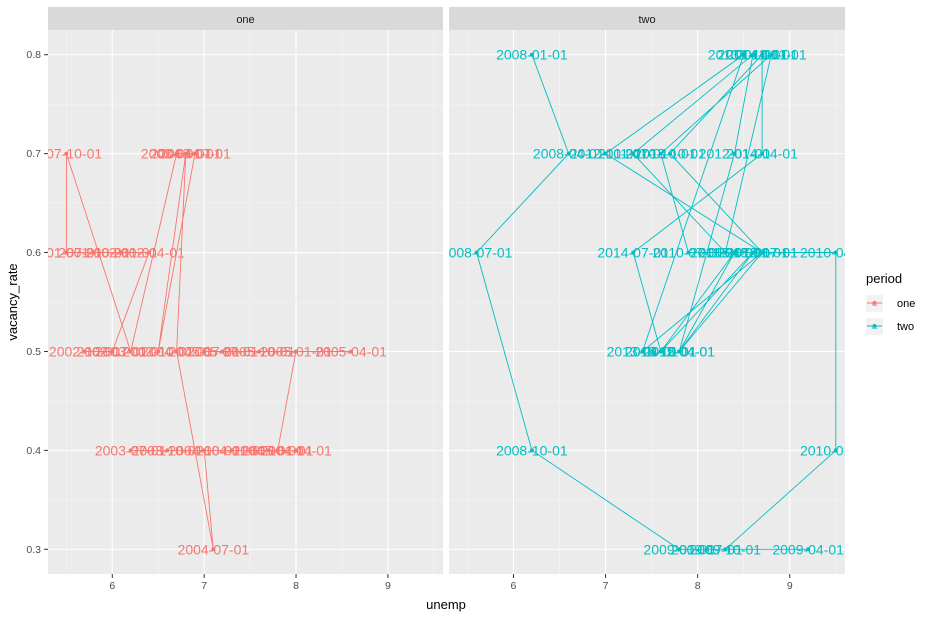  I want to click on legend-label: one, so click(906, 304).